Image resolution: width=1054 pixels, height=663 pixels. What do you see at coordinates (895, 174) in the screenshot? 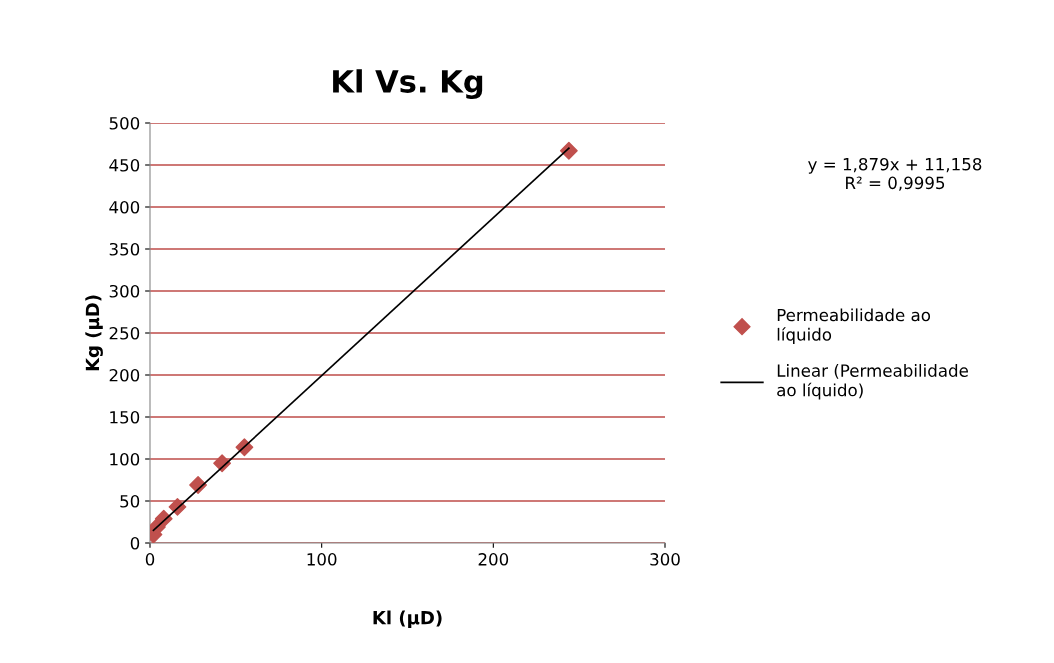
I see `text: y = 1,879x + 11,158 R² = 0,9995` at bounding box center [895, 174].